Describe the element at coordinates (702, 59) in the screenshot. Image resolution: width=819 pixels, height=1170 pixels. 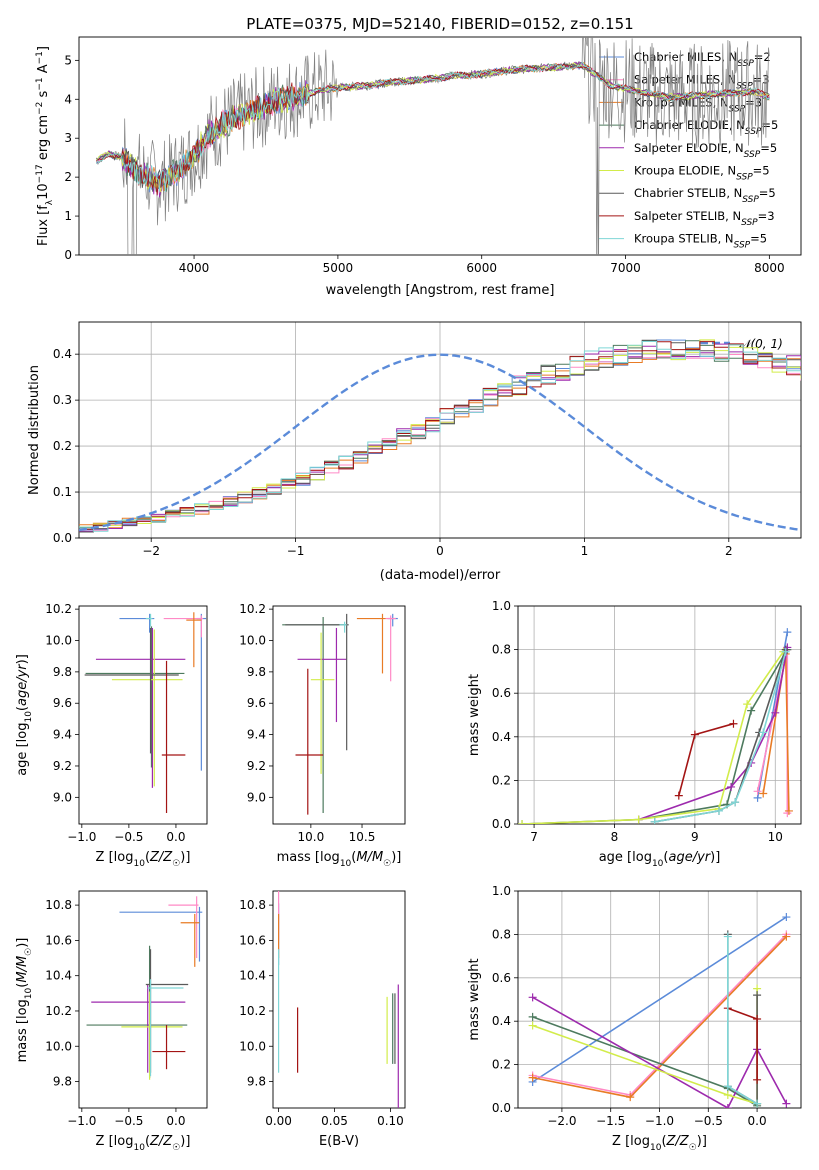
I see `legend-label: Chabrier MILES, NSSP=2` at that location.